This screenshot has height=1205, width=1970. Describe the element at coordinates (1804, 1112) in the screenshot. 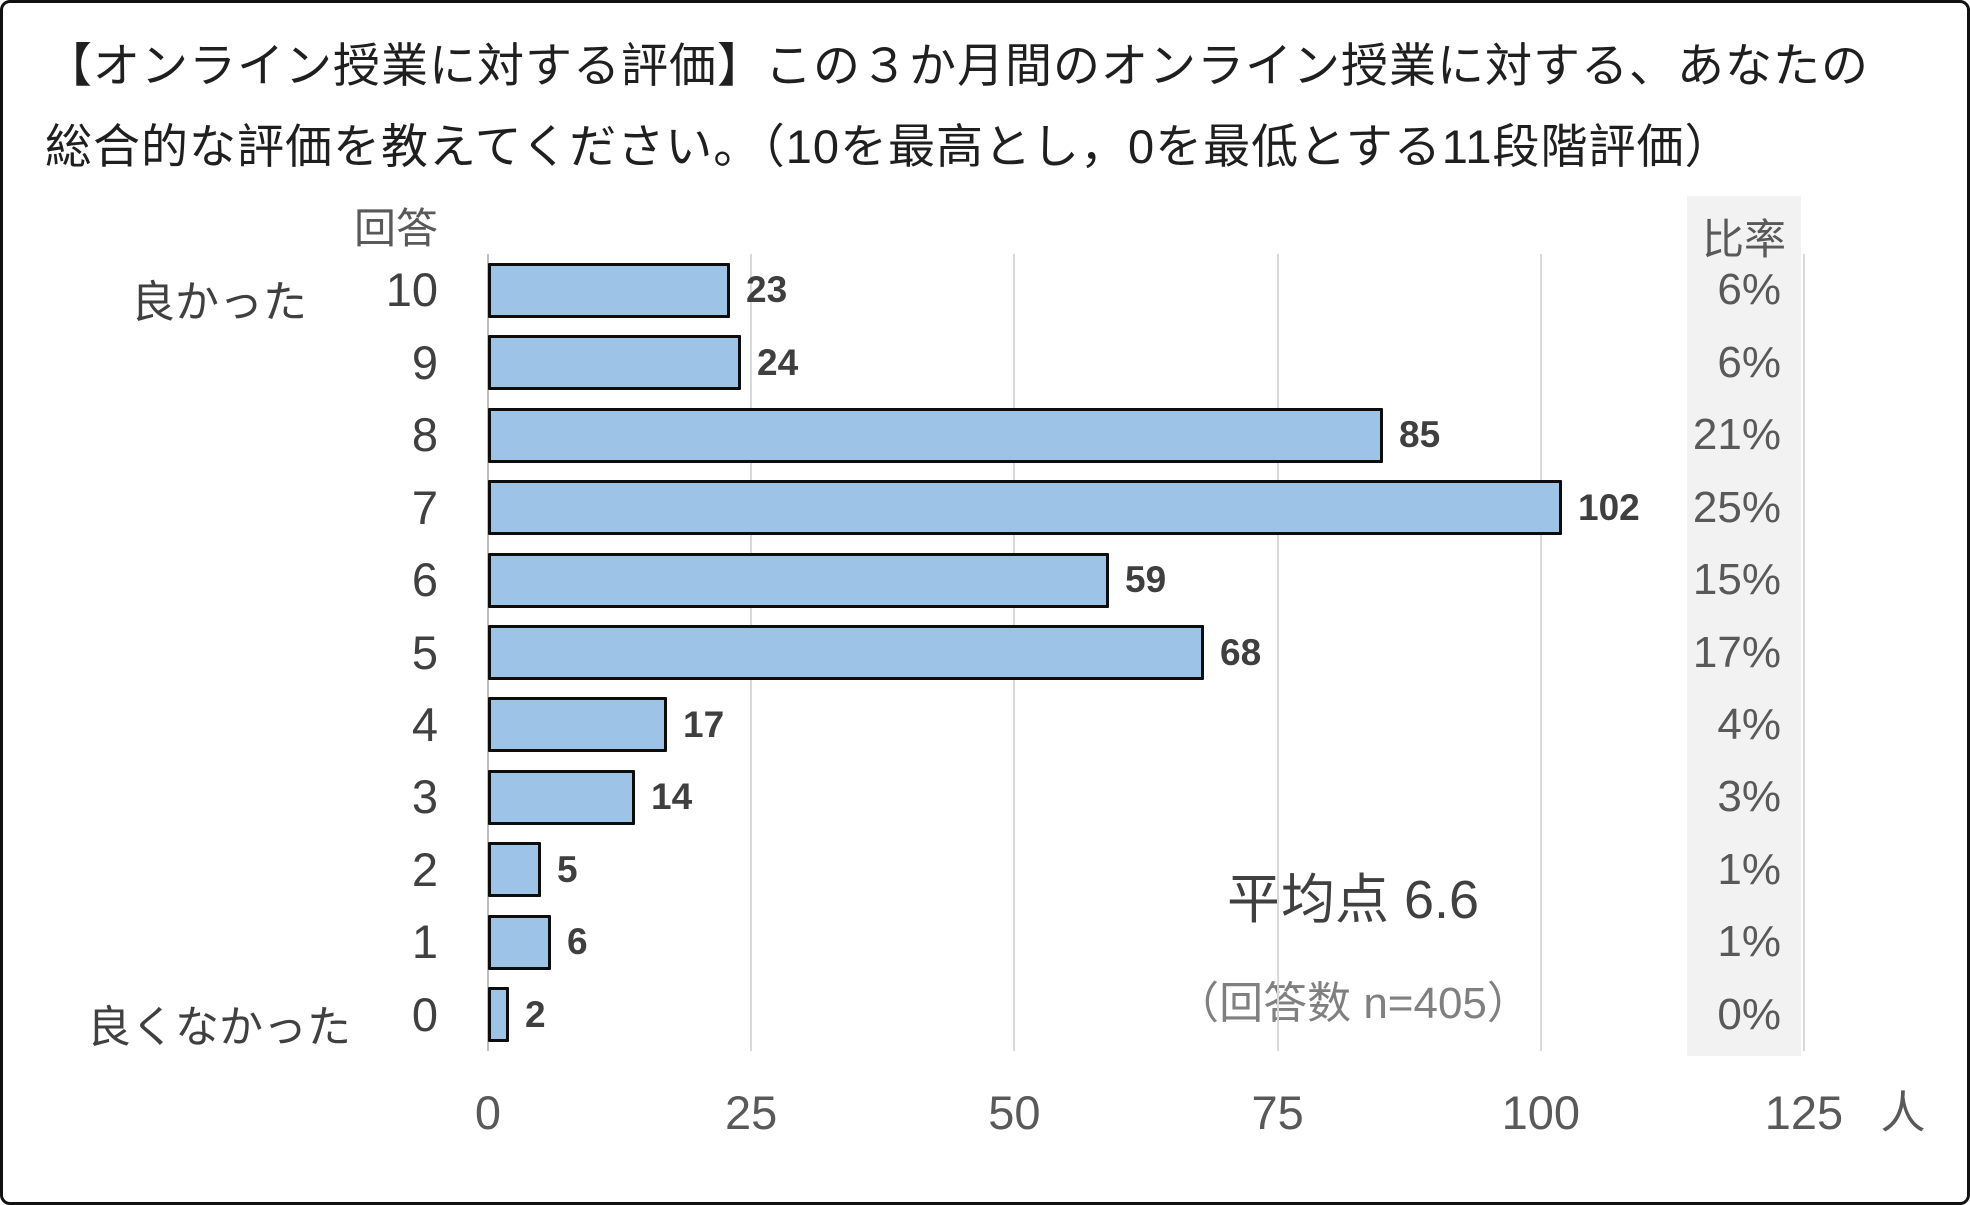

I see `x-tick-label: 125` at that location.